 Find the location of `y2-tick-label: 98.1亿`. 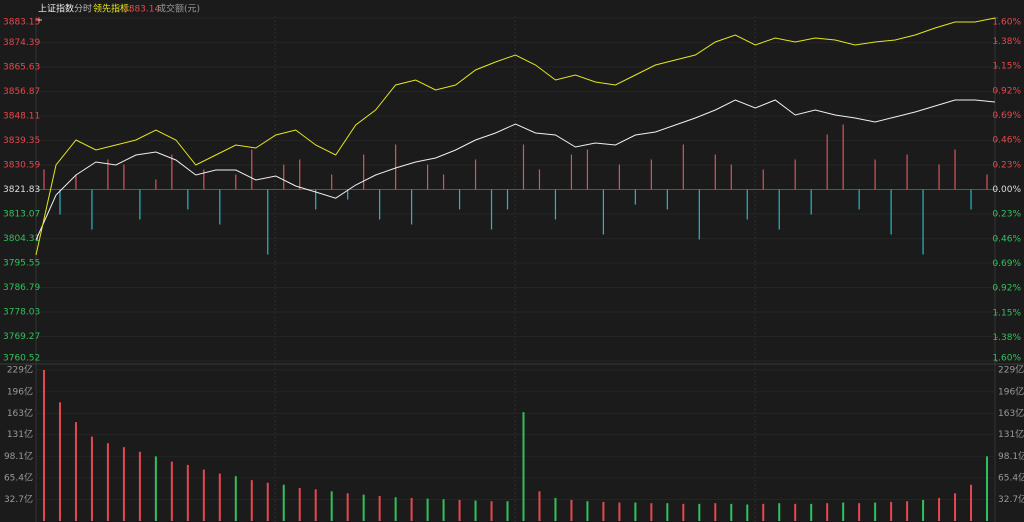

y2-tick-label: 98.1亿 is located at coordinates (1011, 456).